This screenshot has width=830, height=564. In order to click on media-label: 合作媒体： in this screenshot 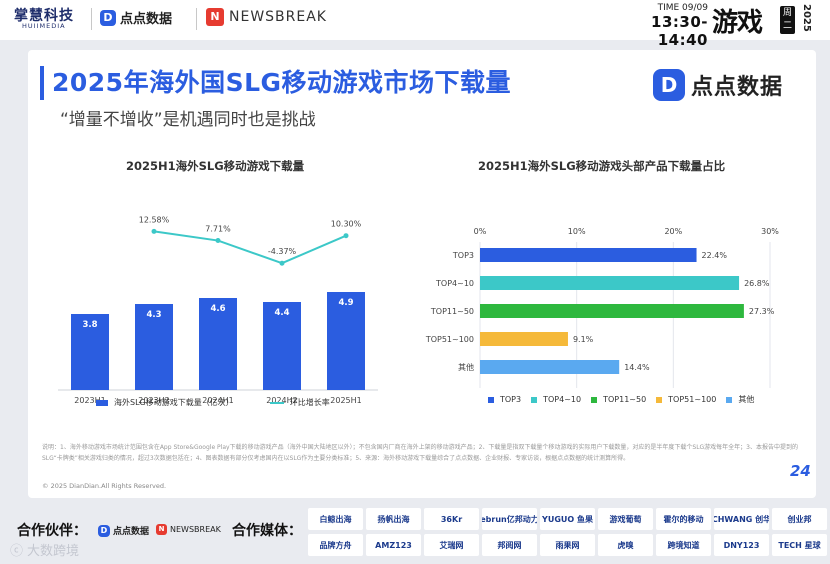, I will do `click(267, 531)`.